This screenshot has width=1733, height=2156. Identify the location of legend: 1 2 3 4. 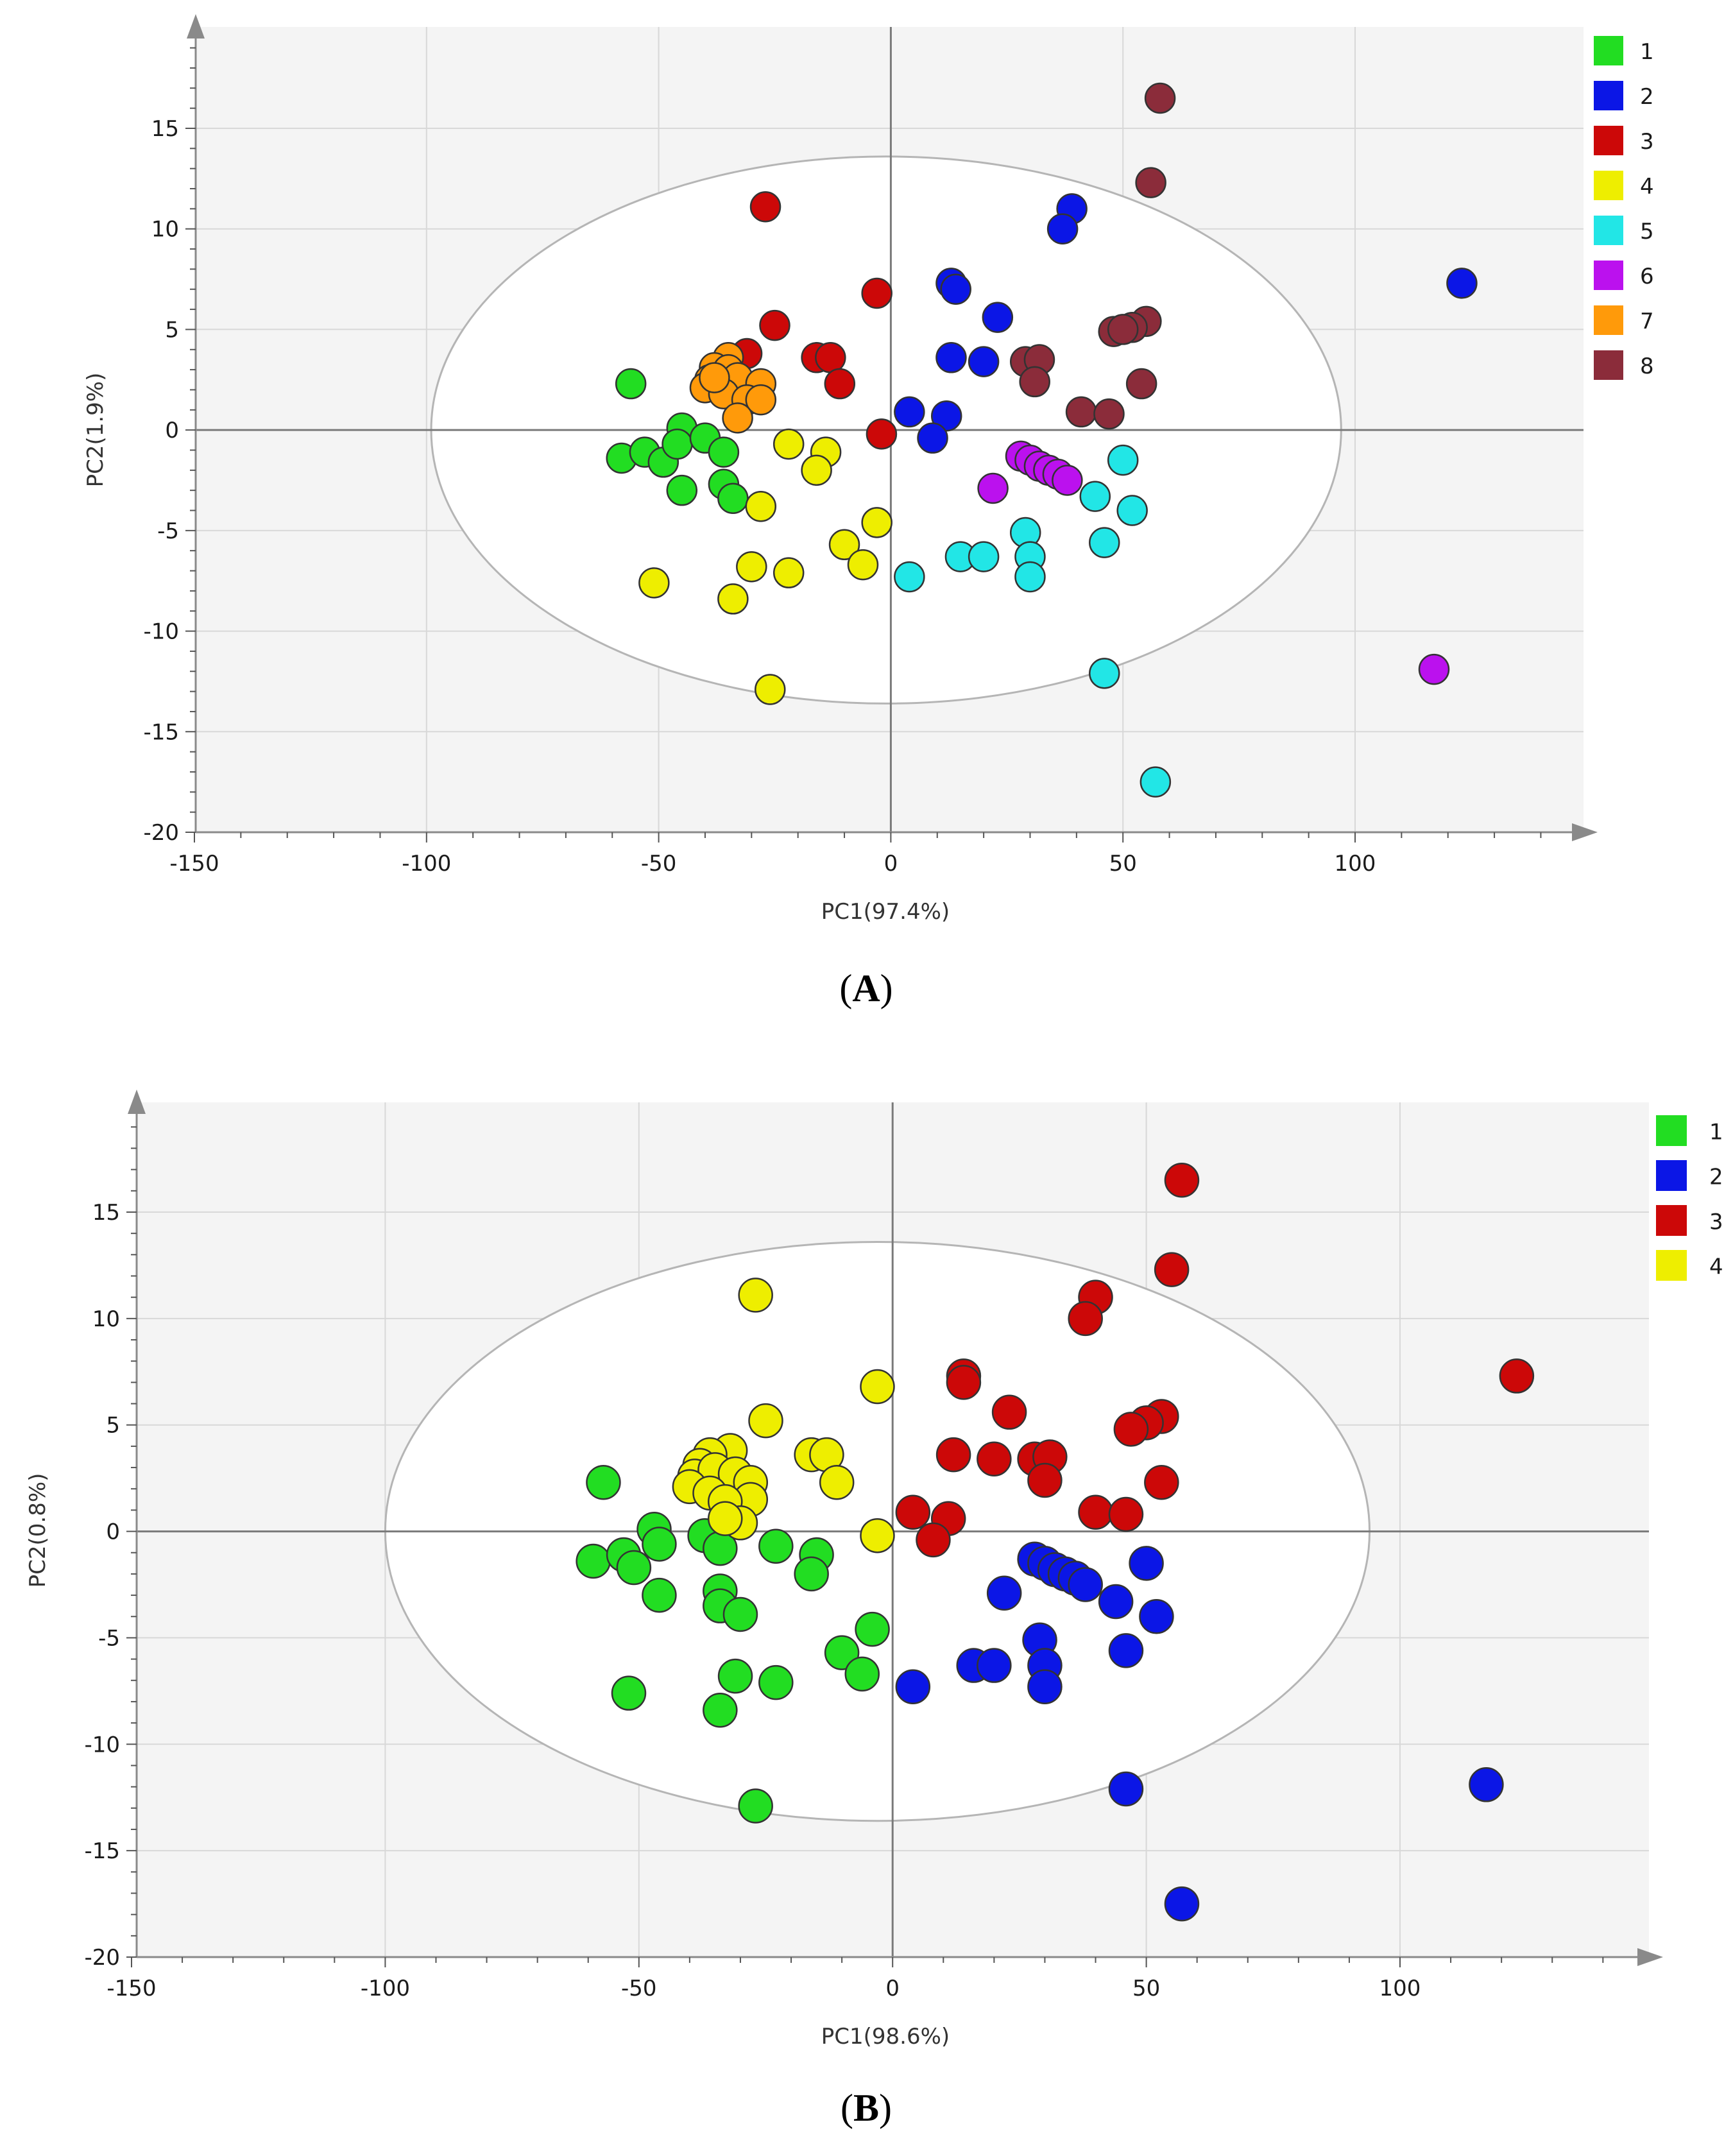
(1690, 1198).